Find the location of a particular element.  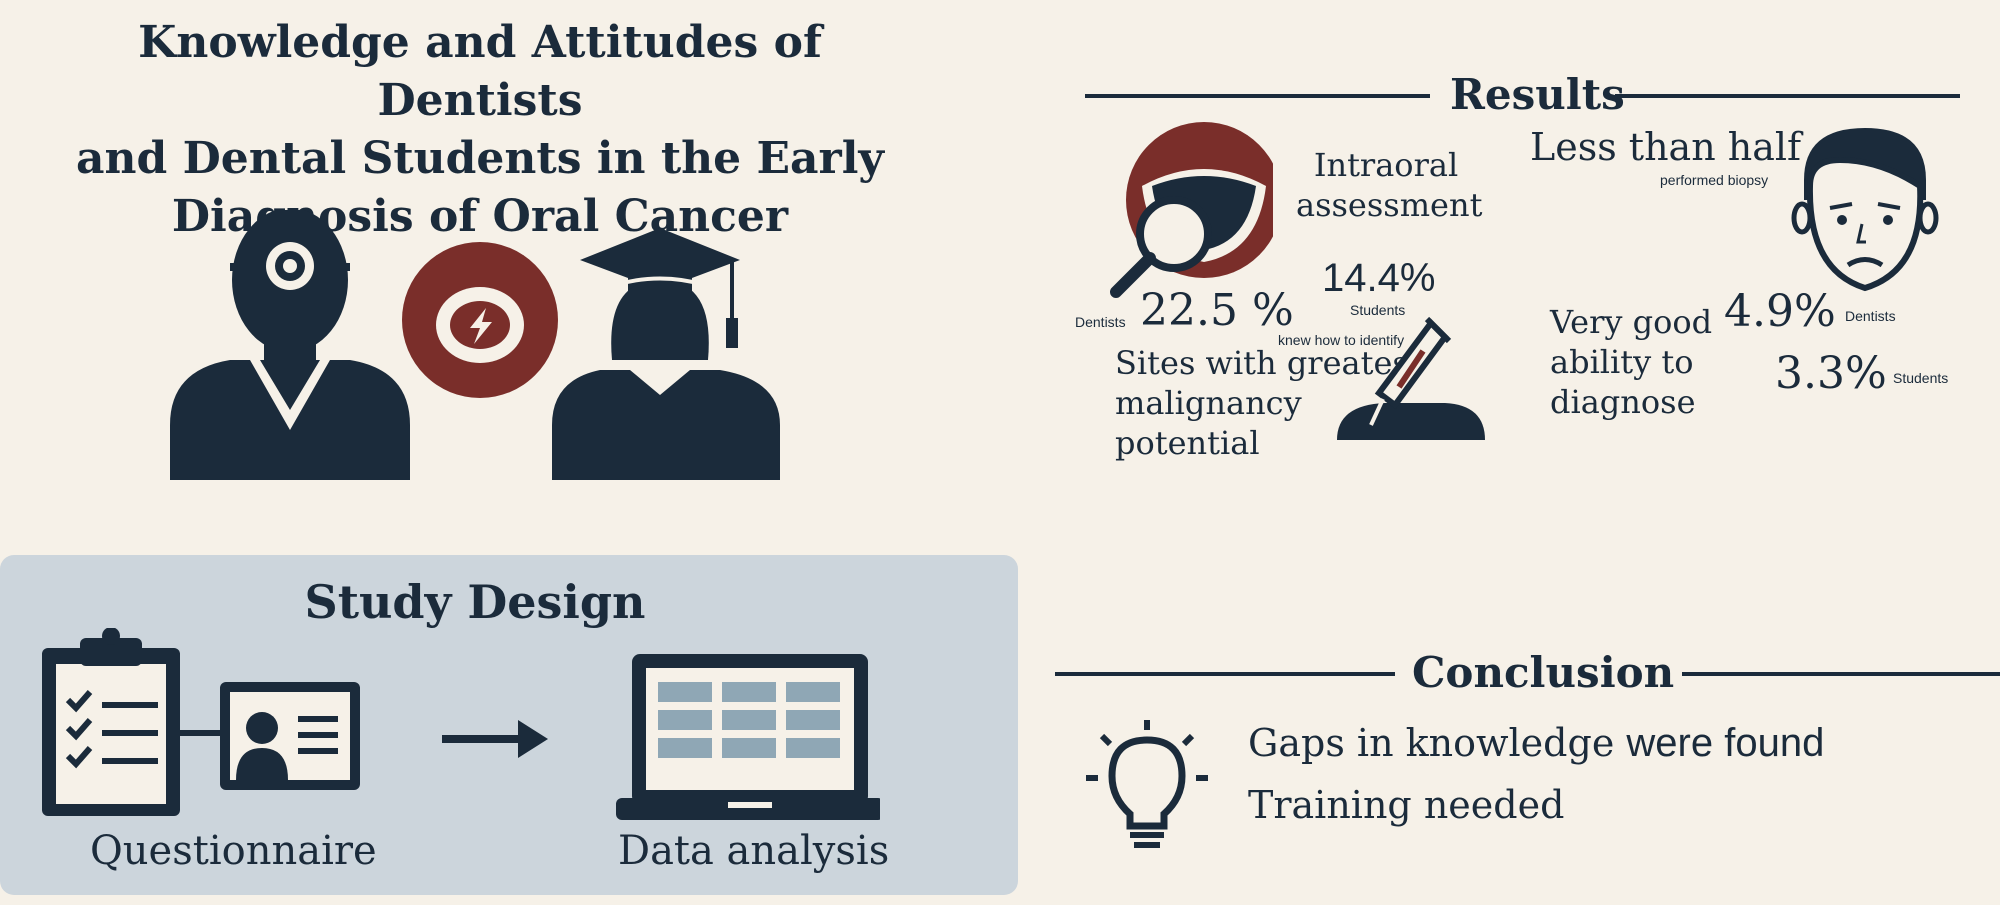

knew-label: knew how to identify is located at coordinates (1341, 340).